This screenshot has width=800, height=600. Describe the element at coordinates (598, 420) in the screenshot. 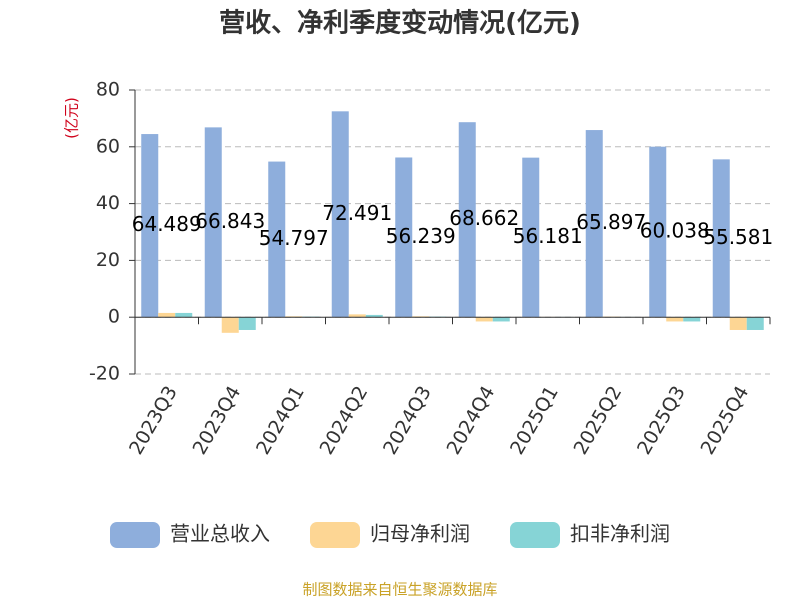

I see `x-tick-label: 2025Q2` at that location.